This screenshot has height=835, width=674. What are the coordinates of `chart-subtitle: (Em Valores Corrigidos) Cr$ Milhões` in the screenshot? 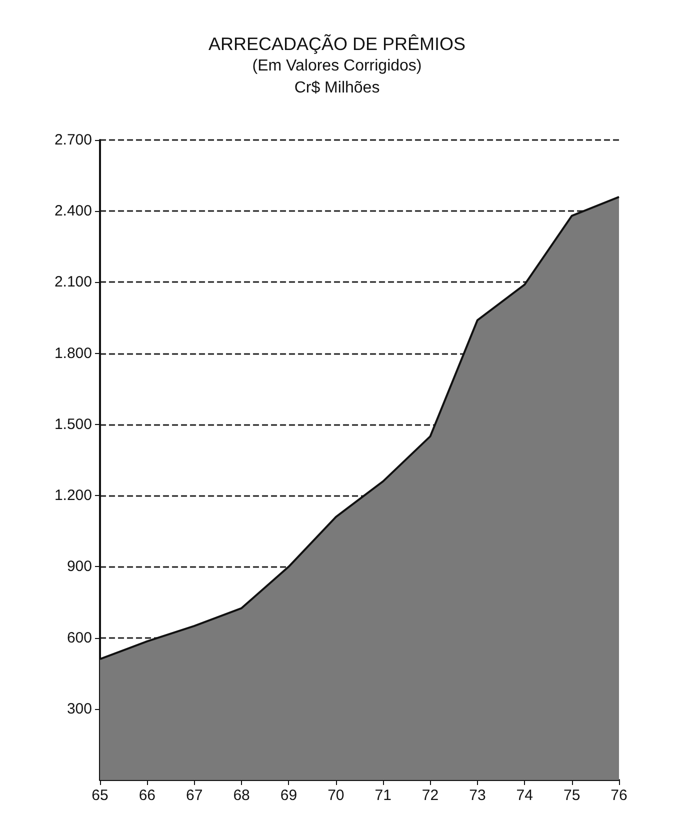 It's located at (337, 77).